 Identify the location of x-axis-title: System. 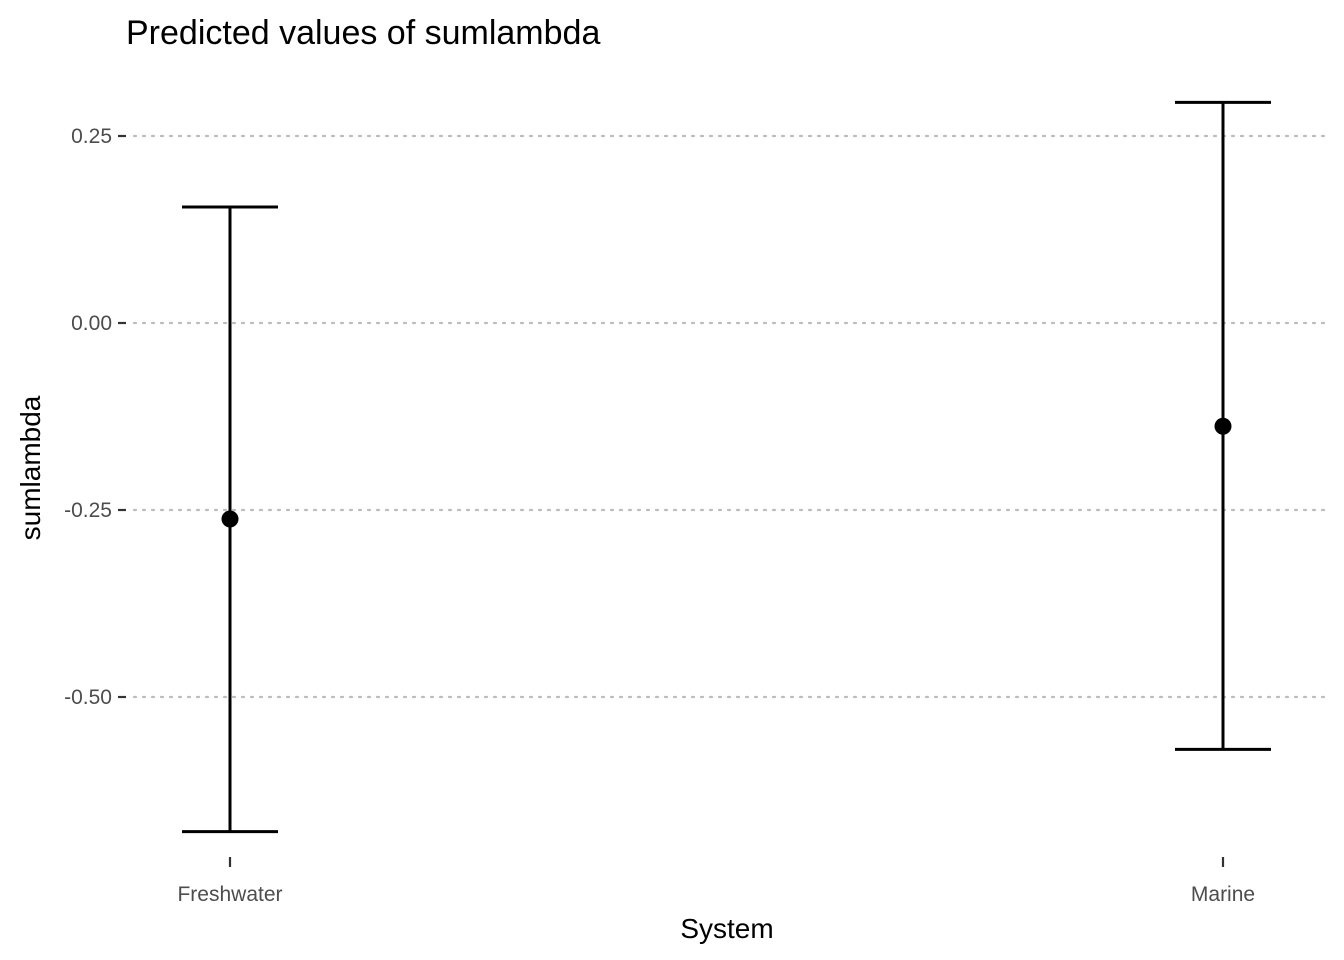
(726, 928).